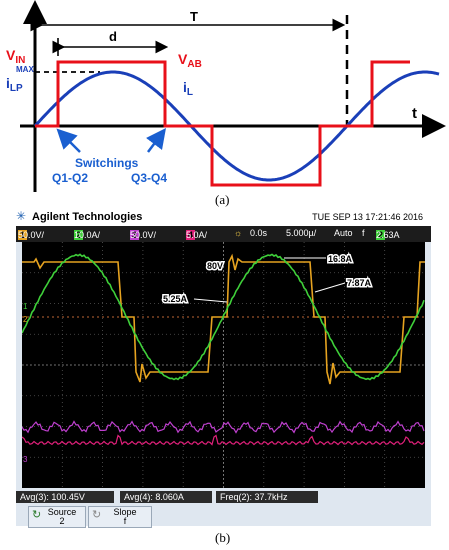 Image resolution: width=449 pixels, height=550 pixels. What do you see at coordinates (223, 440) in the screenshot?
I see `ch4-trace` at bounding box center [223, 440].